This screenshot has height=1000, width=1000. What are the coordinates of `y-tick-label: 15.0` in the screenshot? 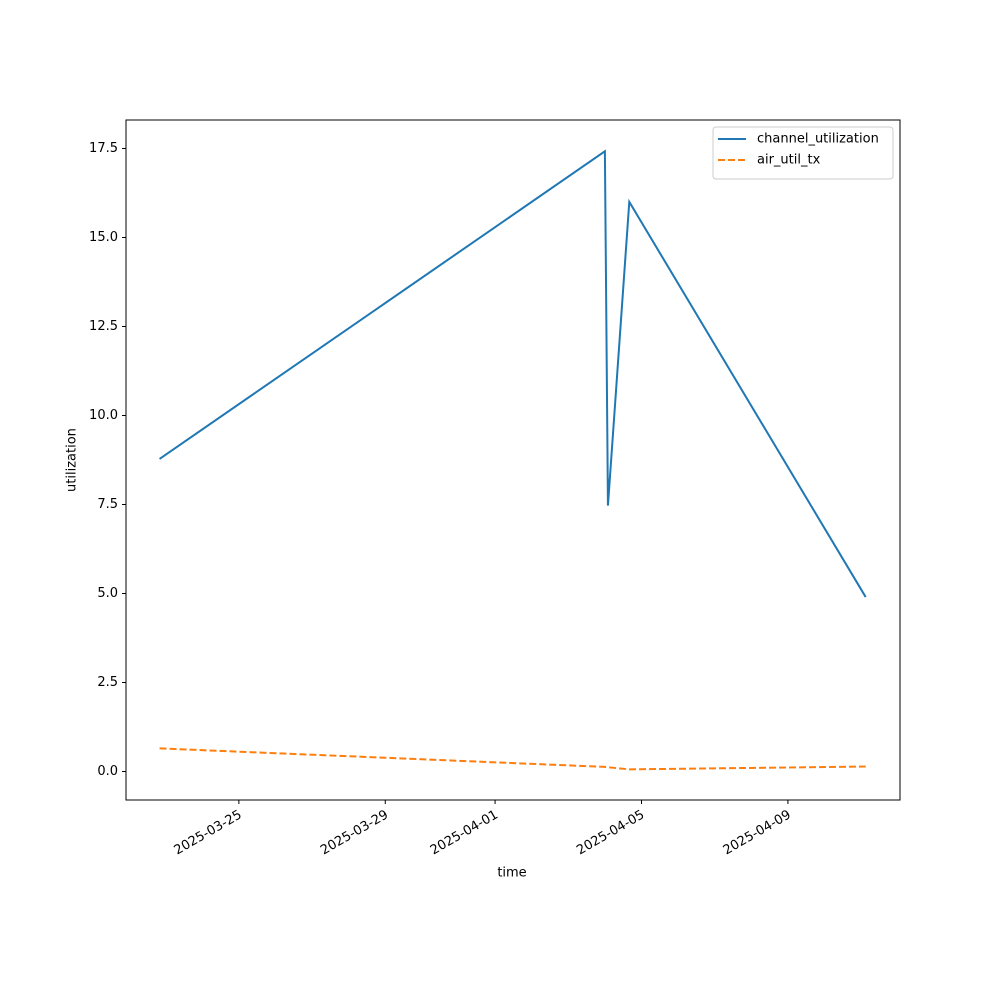 It's located at (103, 237).